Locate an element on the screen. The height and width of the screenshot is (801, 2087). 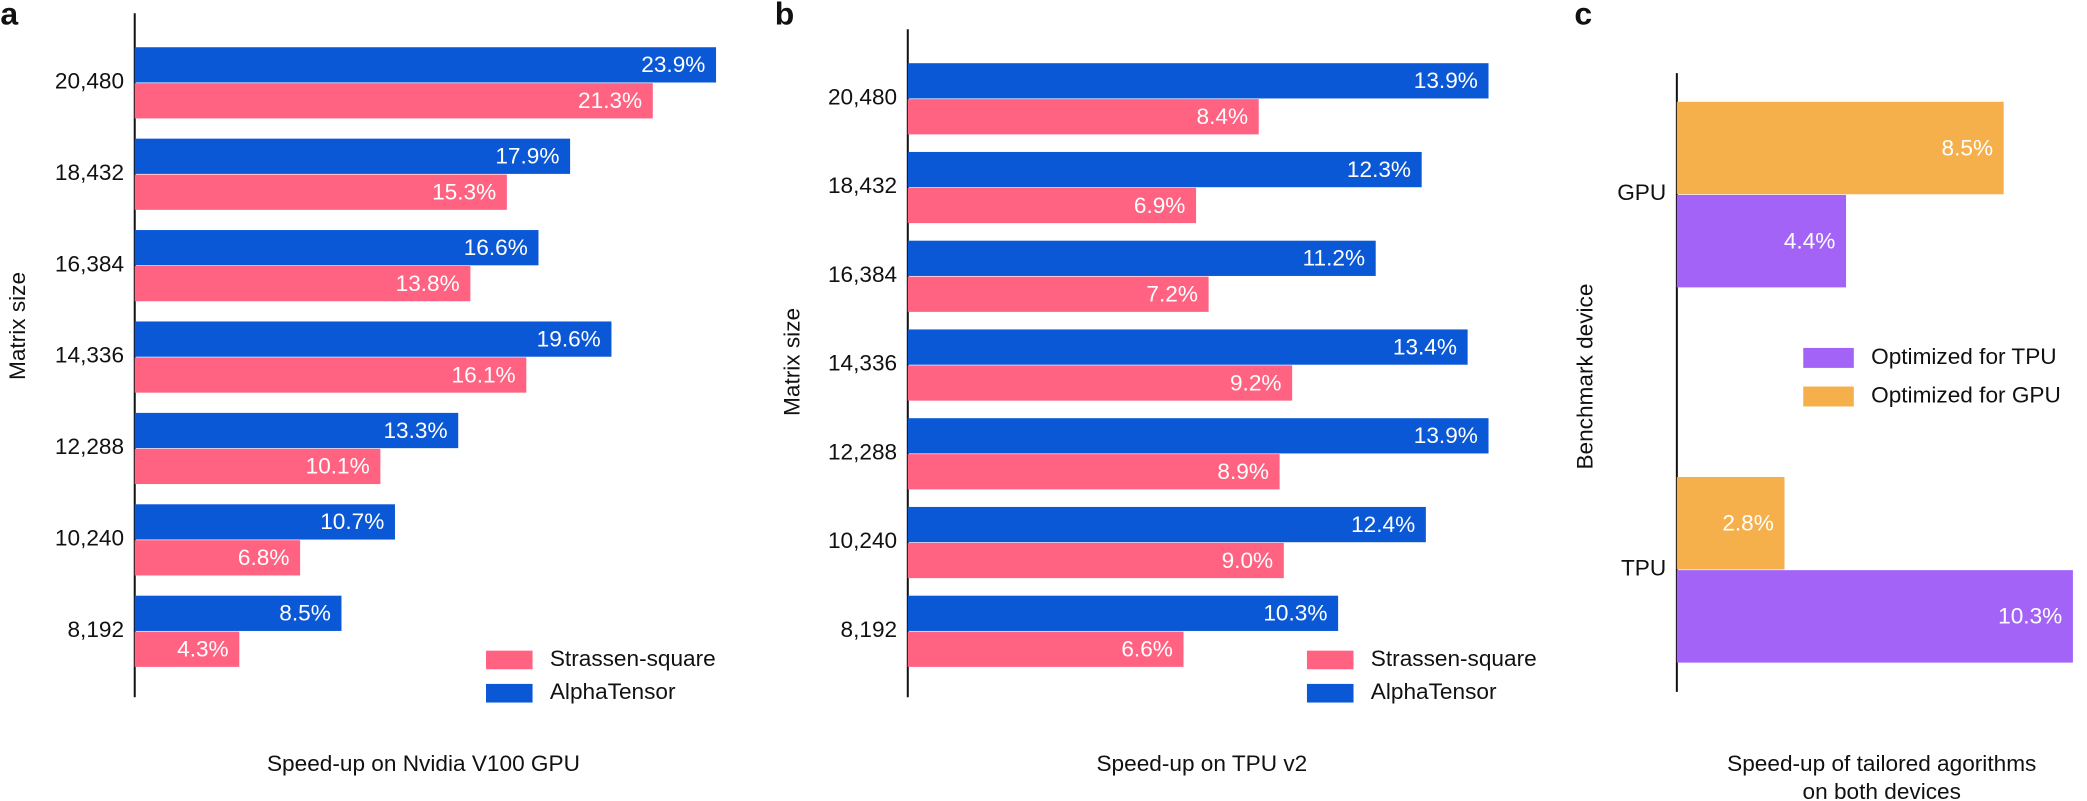
value-label: 9.0% is located at coordinates (1248, 560).